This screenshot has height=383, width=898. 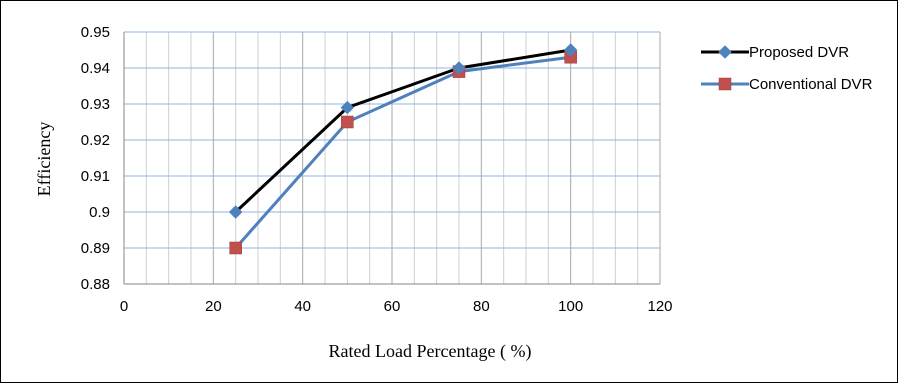 What do you see at coordinates (302, 306) in the screenshot?
I see `x-tick-label: 40` at bounding box center [302, 306].